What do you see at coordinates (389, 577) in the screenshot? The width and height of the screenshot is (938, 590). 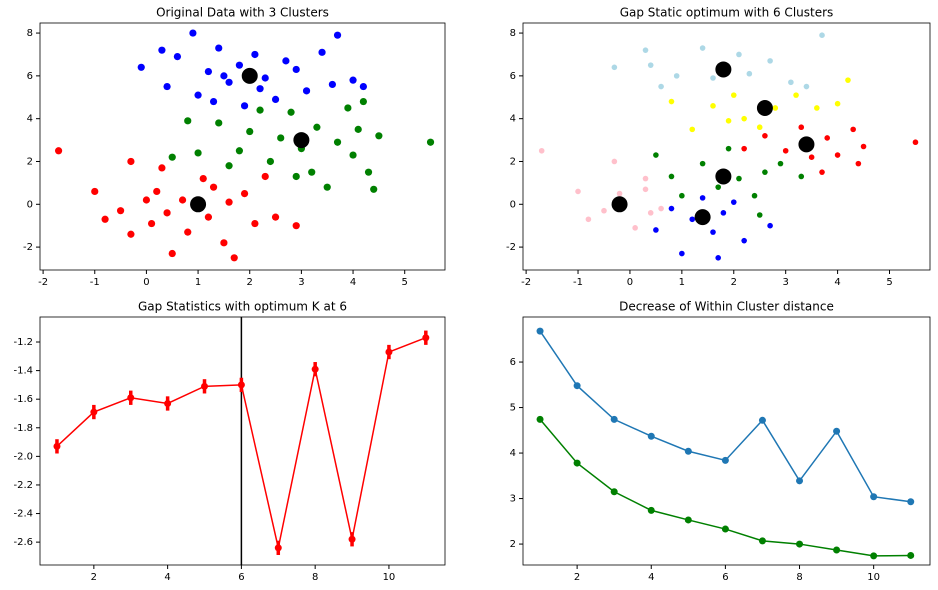 I see `x-tick-label: 10` at bounding box center [389, 577].